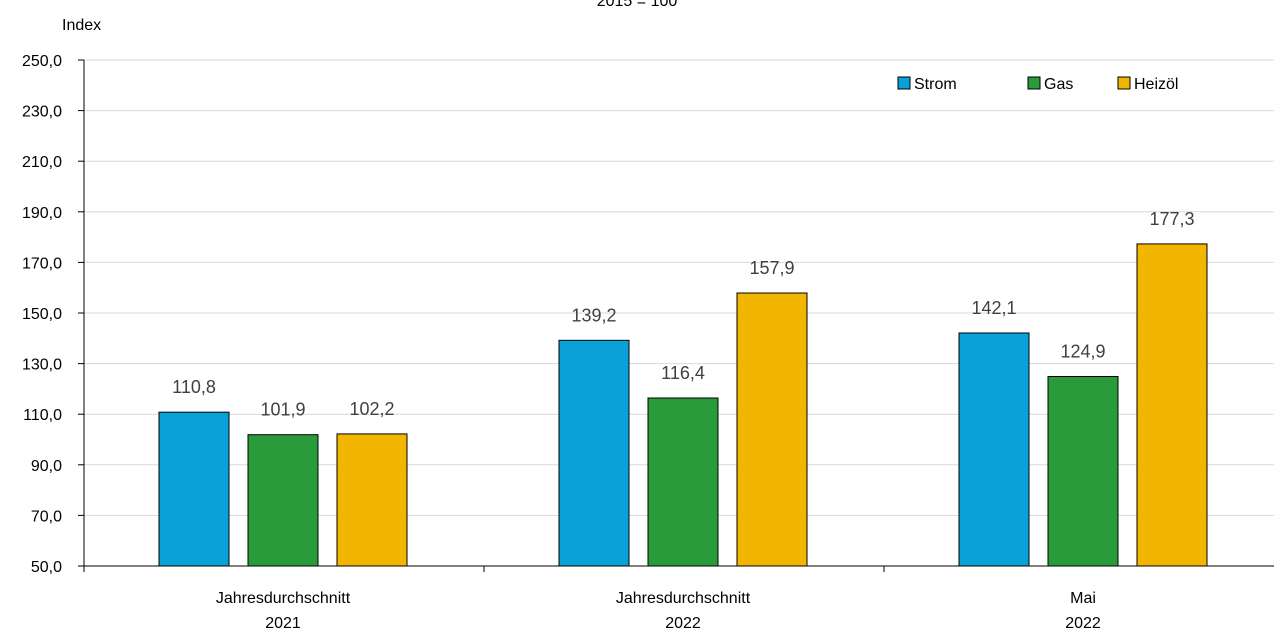 The image size is (1274, 633). I want to click on y-tick-label: 190,0, so click(42, 213).